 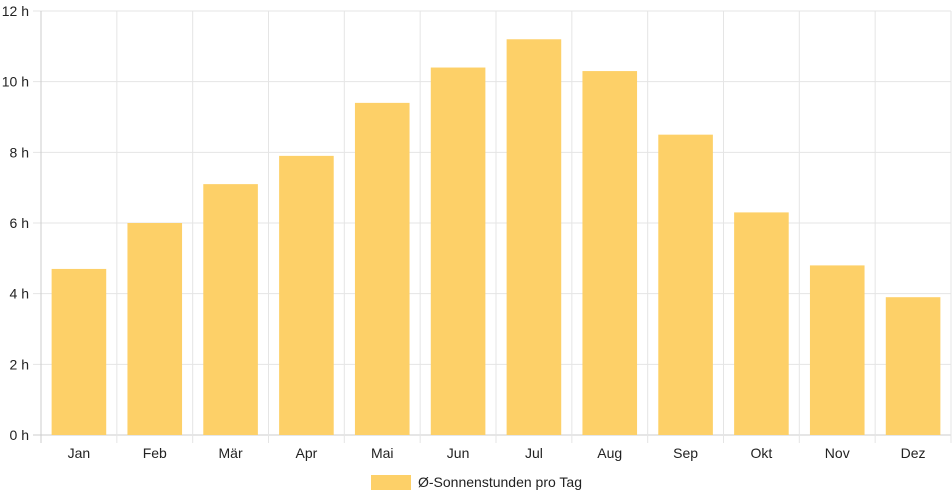 What do you see at coordinates (306, 295) in the screenshot?
I see `bar-apr` at bounding box center [306, 295].